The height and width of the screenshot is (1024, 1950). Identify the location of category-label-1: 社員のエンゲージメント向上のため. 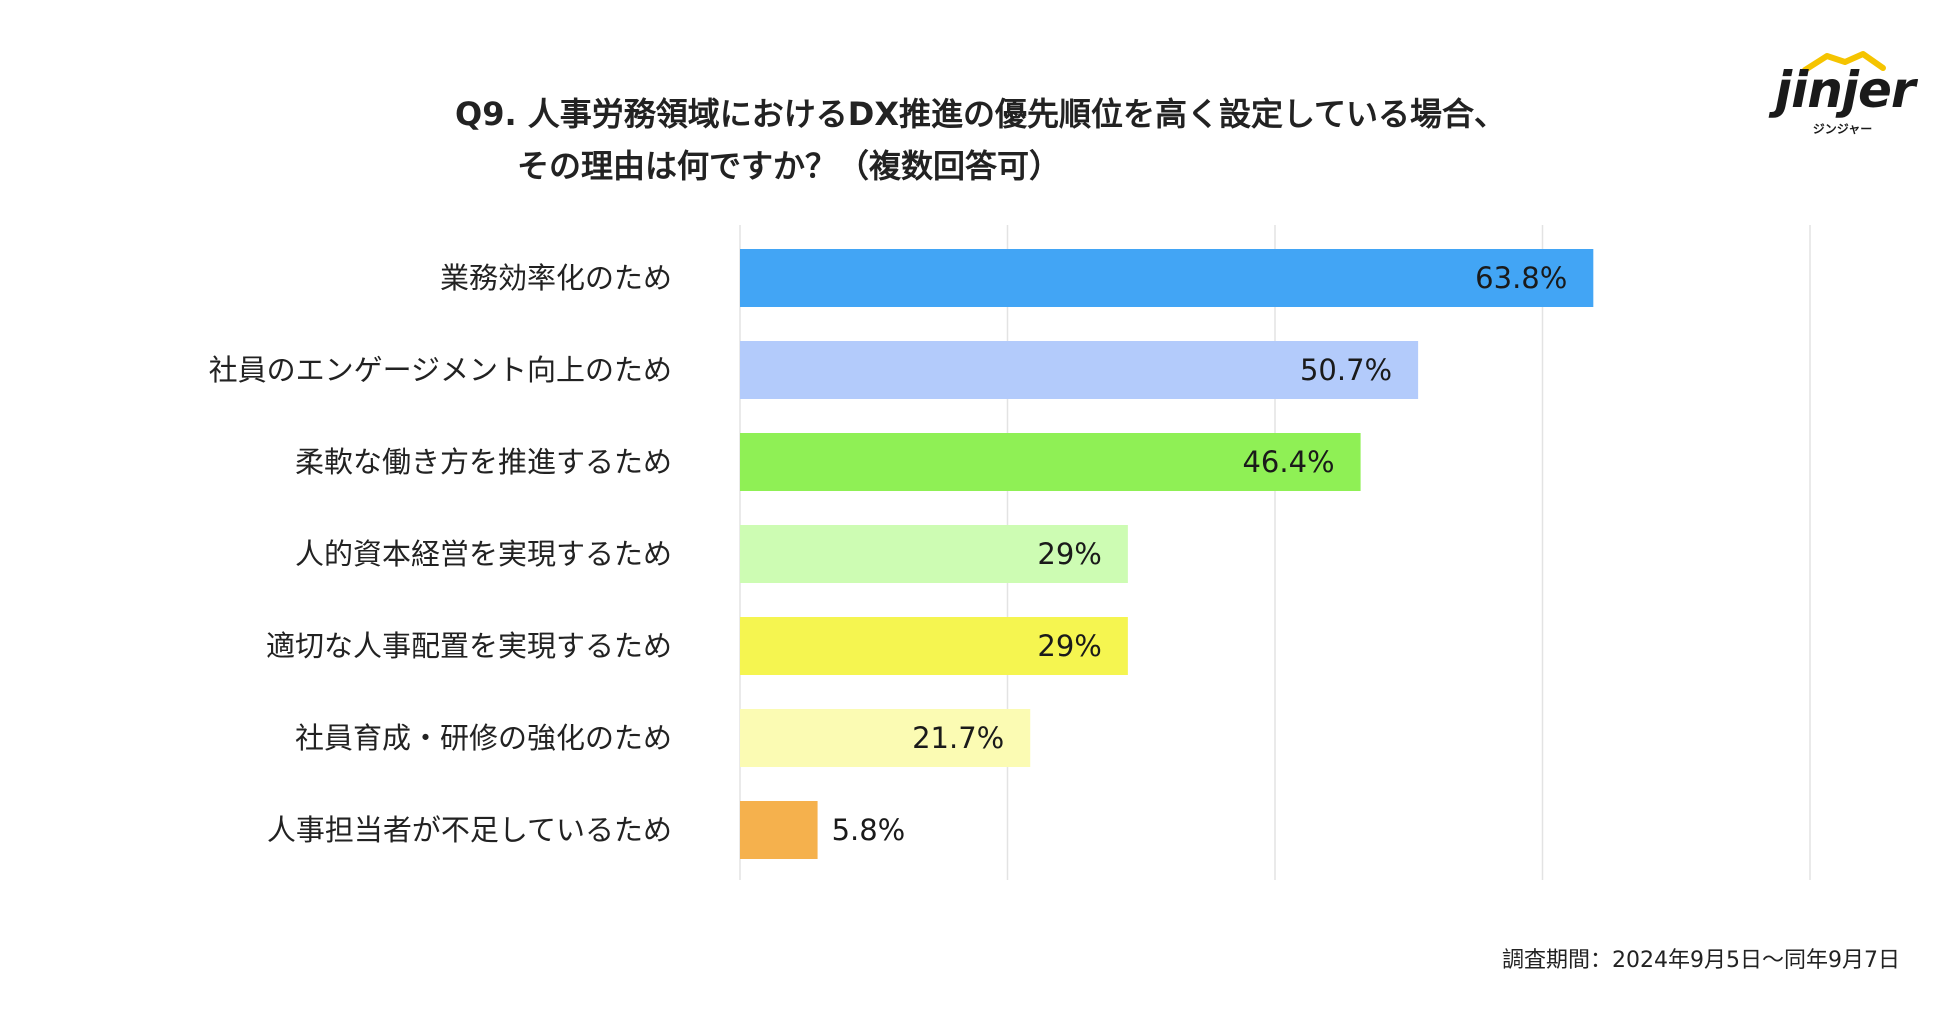
(440, 370).